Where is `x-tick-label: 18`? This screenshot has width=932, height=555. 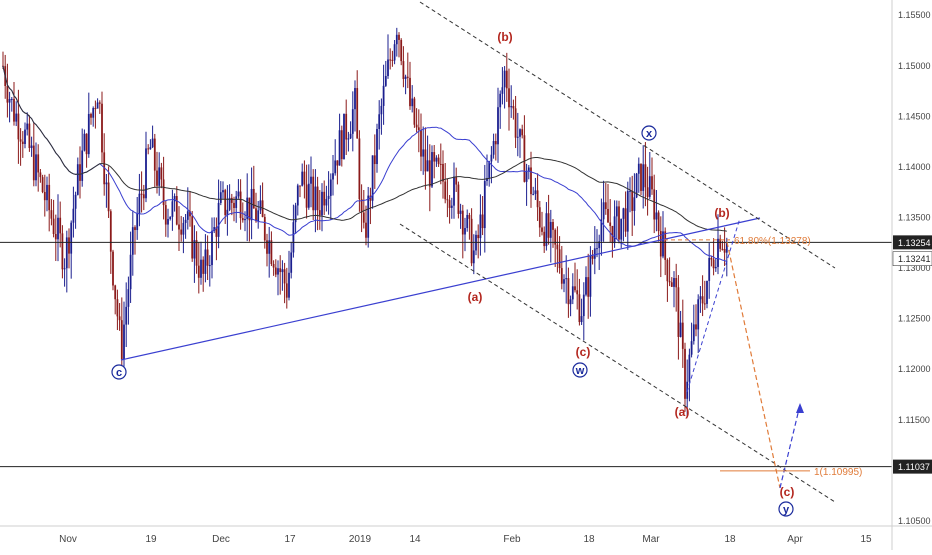 x-tick-label: 18 is located at coordinates (730, 539).